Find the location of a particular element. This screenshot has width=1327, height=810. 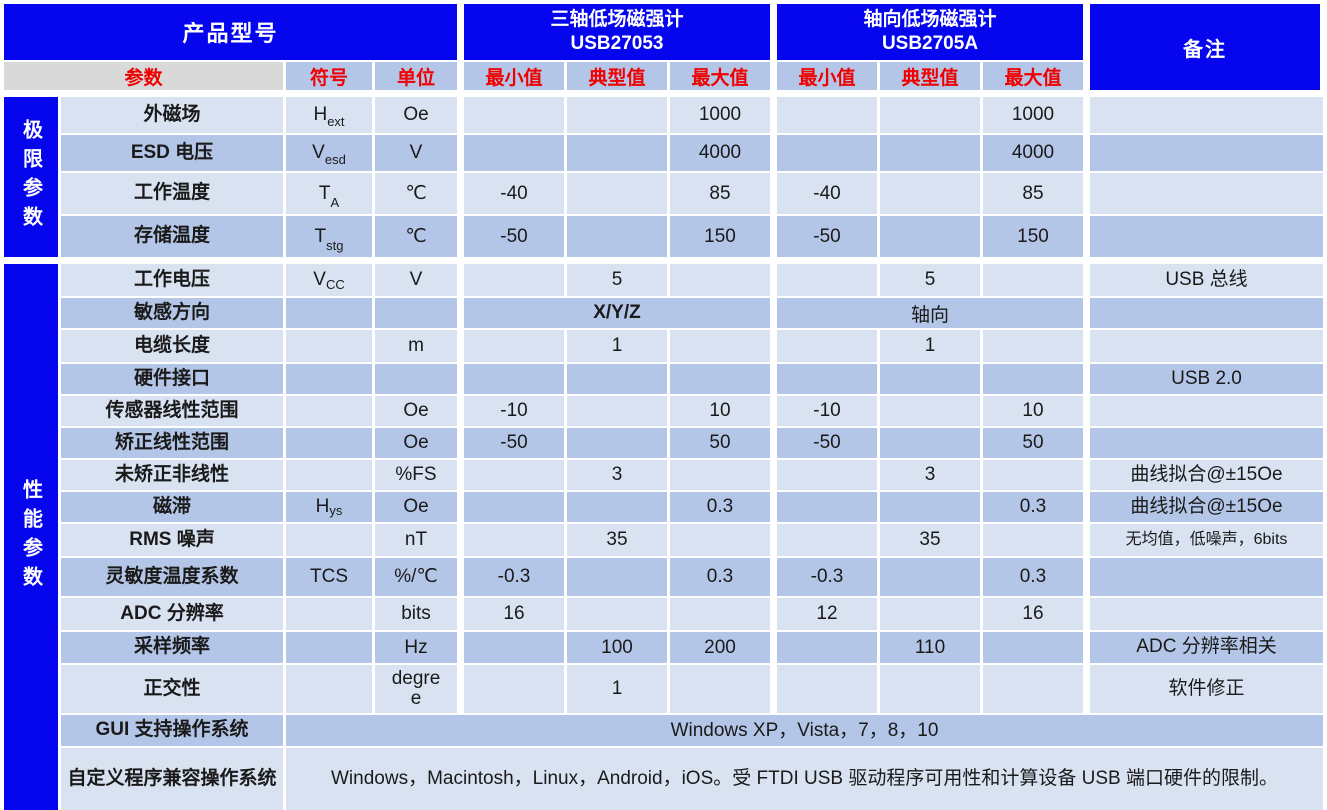

param-label: GUI 支持操作系统 is located at coordinates (172, 730).